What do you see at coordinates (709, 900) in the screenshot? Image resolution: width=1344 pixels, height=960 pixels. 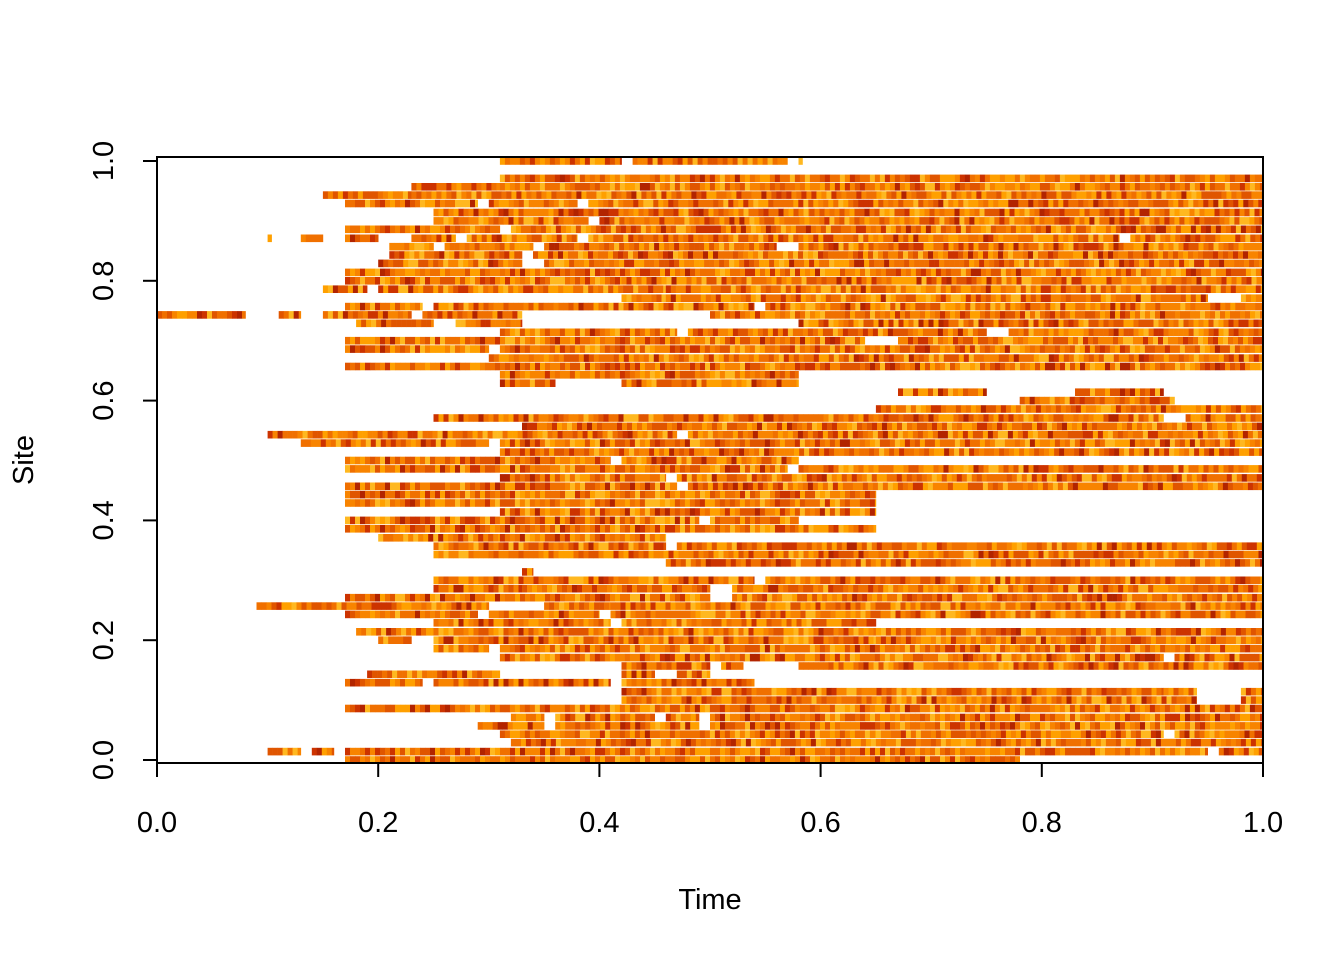 I see `x-axis-label: Time` at bounding box center [709, 900].